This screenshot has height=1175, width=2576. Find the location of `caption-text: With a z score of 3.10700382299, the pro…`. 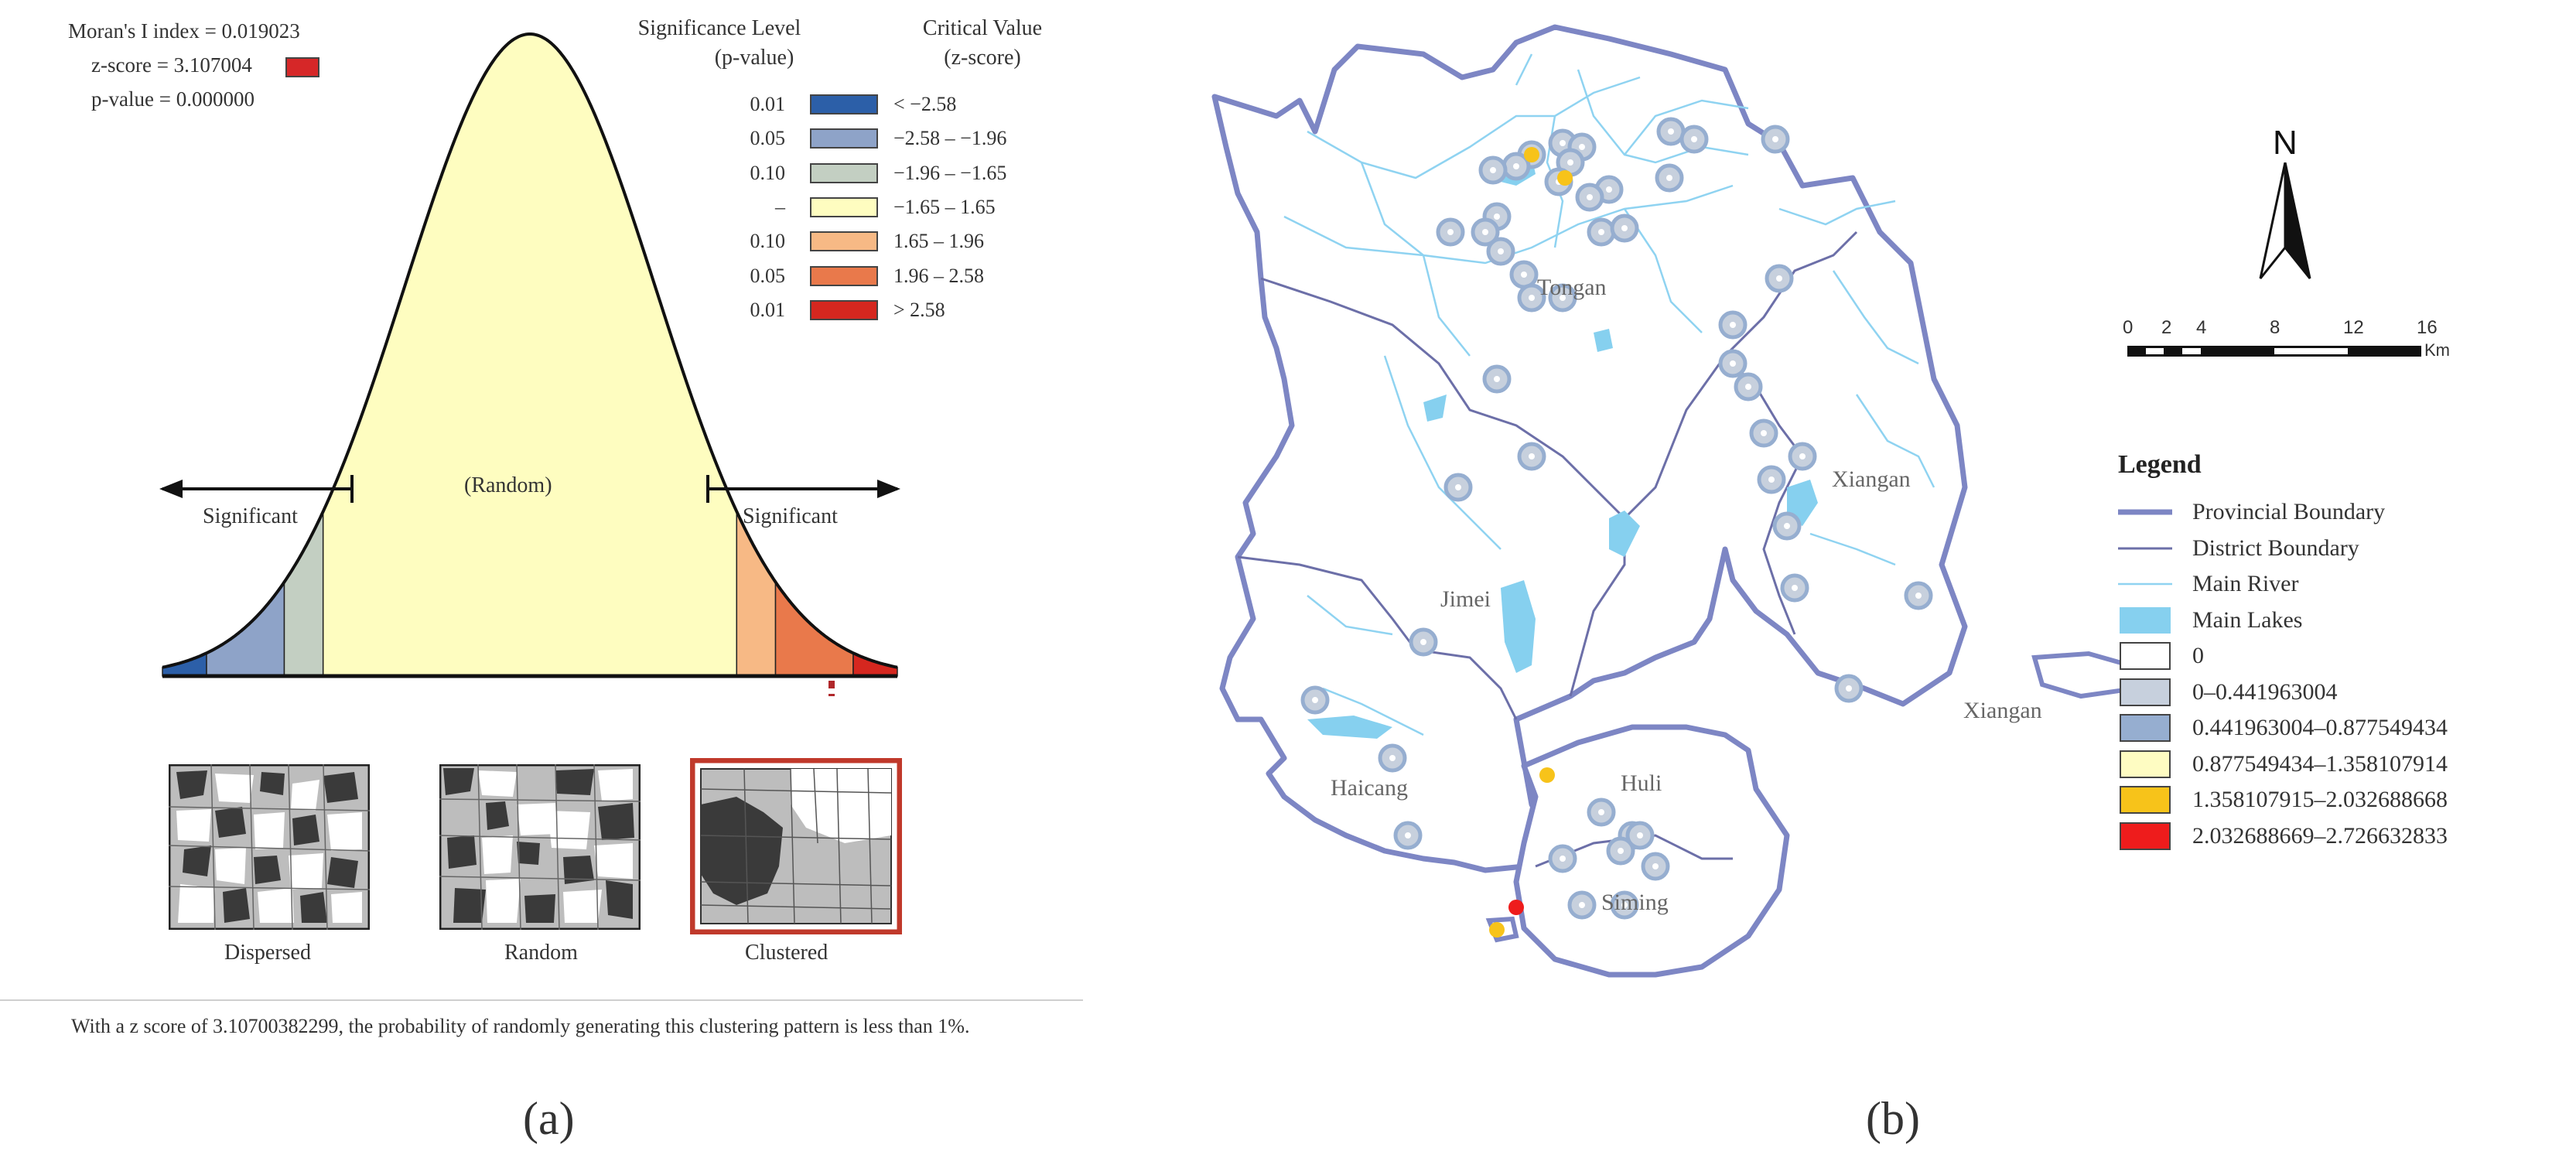

caption-text: With a z score of 3.10700382299, the pro… is located at coordinates (520, 1026).